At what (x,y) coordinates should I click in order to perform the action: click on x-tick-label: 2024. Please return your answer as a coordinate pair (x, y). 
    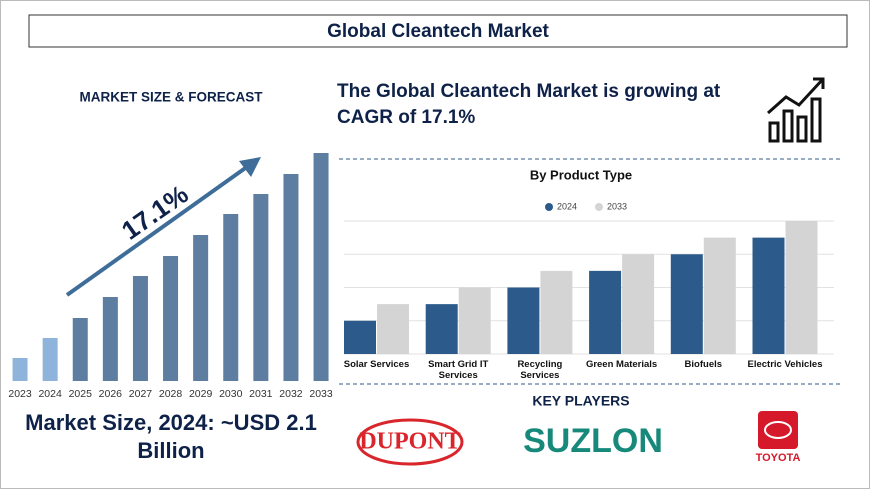
    Looking at the image, I should click on (50, 394).